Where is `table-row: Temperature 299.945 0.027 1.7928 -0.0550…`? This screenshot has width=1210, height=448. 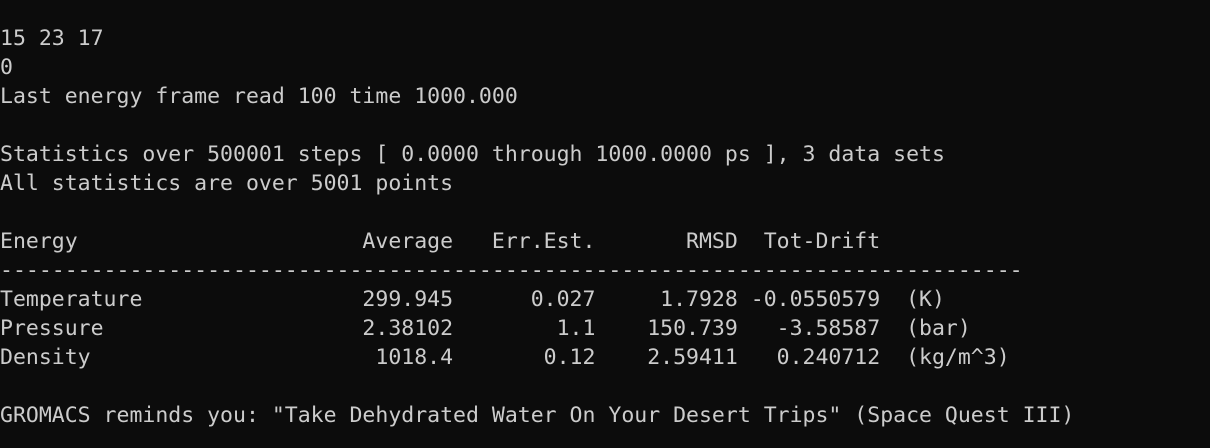 table-row: Temperature 299.945 0.027 1.7928 -0.0550… is located at coordinates (472, 299).